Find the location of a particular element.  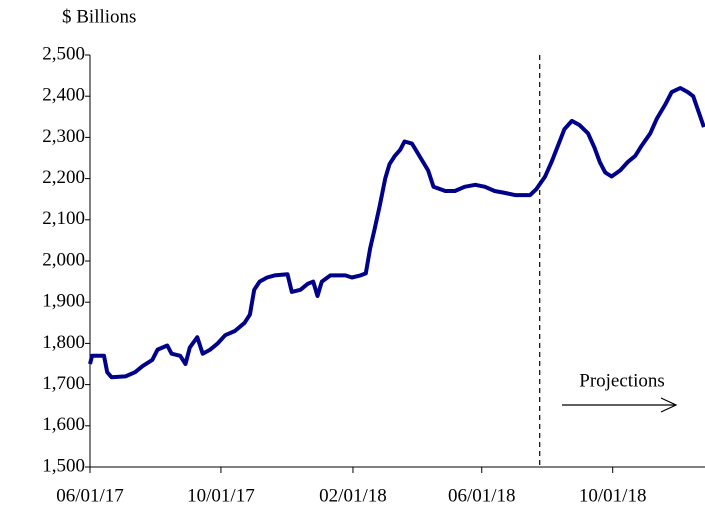

x-tick-label: 02/01/18 is located at coordinates (353, 495).